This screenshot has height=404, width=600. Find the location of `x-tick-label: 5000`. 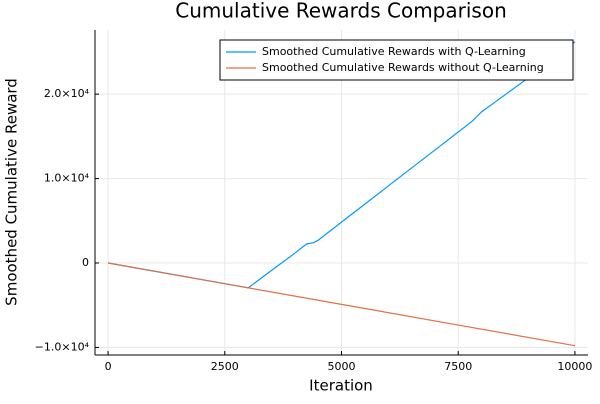

x-tick-label: 5000 is located at coordinates (342, 366).